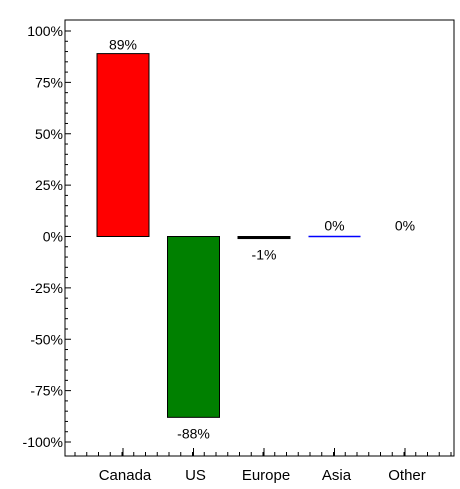 The height and width of the screenshot is (489, 460). I want to click on value-label: 89%, so click(123, 45).